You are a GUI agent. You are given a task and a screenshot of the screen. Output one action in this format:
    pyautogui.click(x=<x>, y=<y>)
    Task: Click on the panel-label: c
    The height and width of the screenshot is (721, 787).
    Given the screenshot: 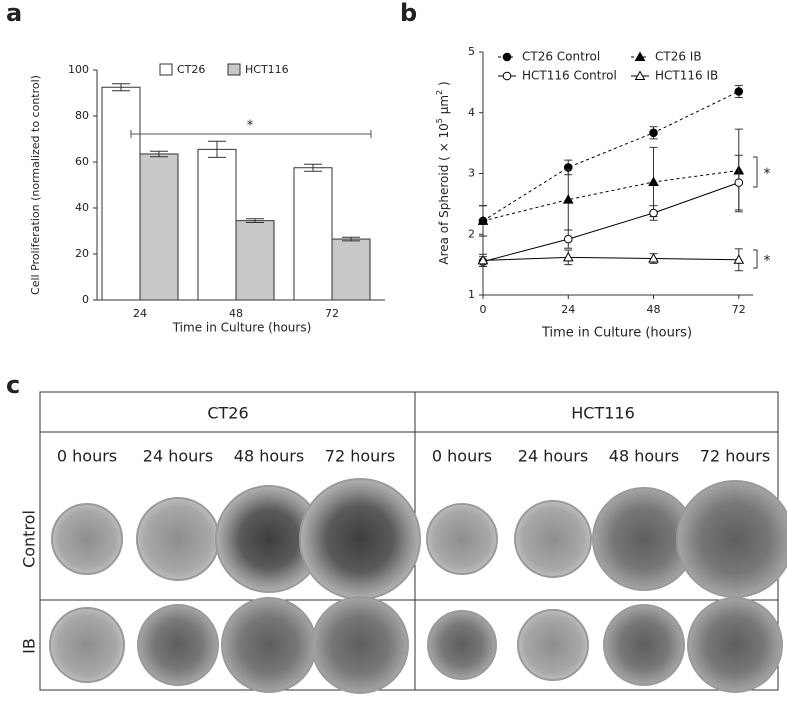 What is the action you would take?
    pyautogui.click(x=13, y=385)
    